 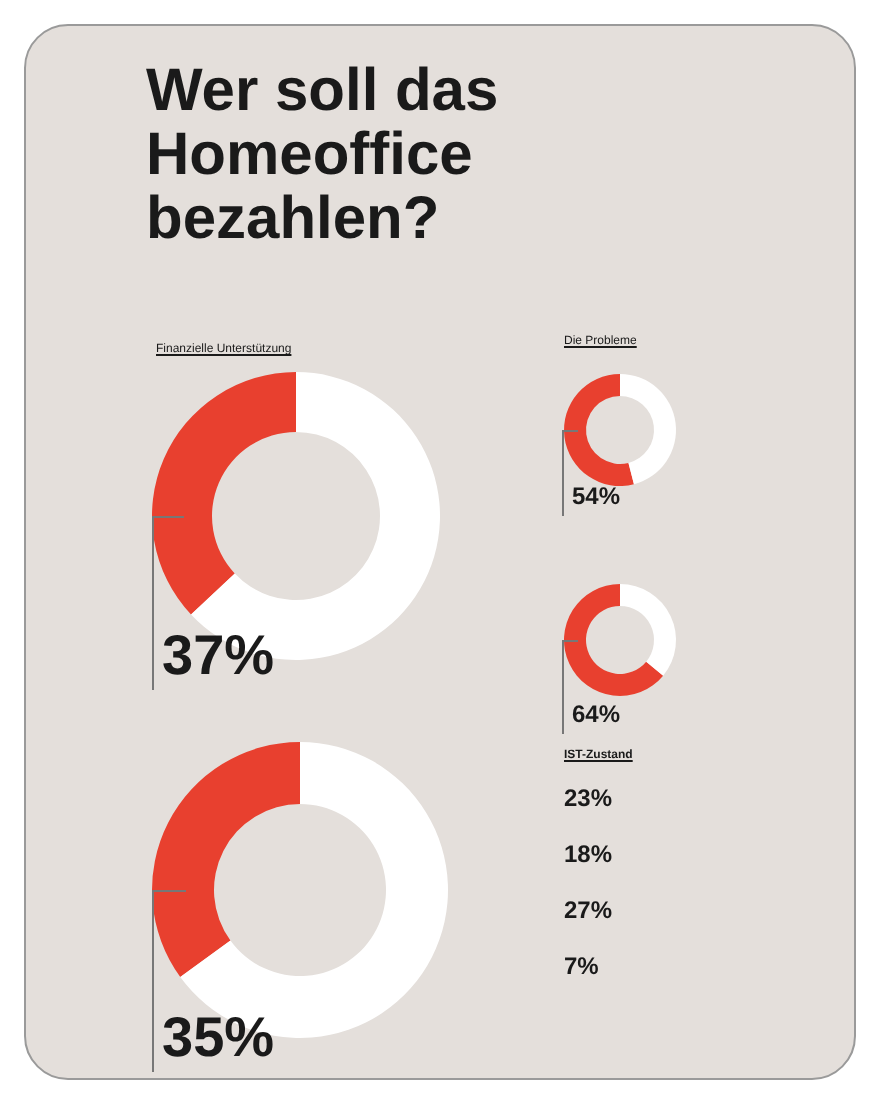 I want to click on chart-title: Wer soll das Homeoffice bezahlen?, so click(x=323, y=155).